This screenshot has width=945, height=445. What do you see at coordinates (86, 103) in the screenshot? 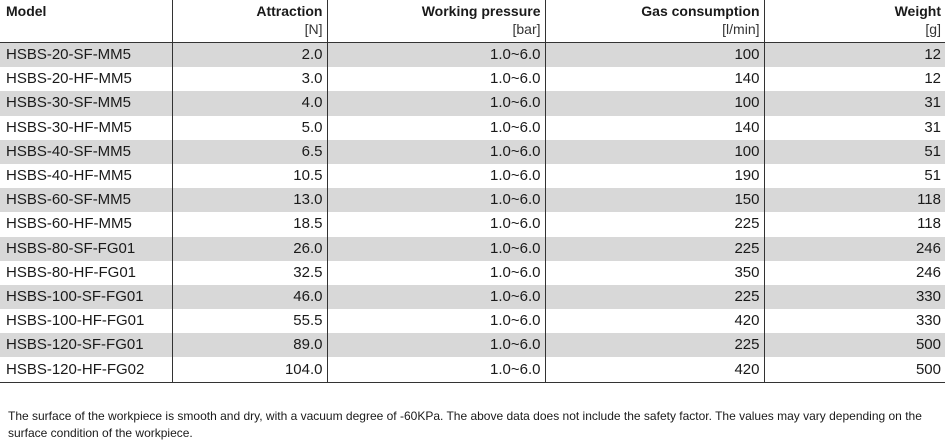
I see `cell-model: HSBS-30-SF-MM5` at bounding box center [86, 103].